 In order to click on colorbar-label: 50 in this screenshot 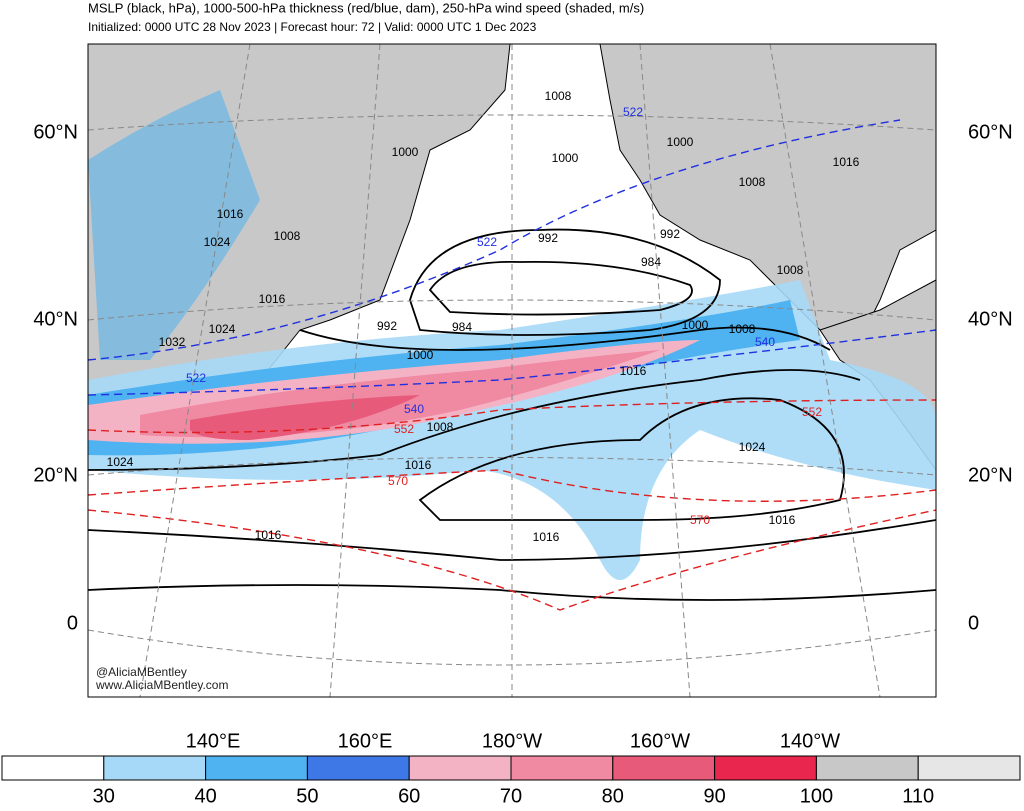, I will do `click(307, 795)`.